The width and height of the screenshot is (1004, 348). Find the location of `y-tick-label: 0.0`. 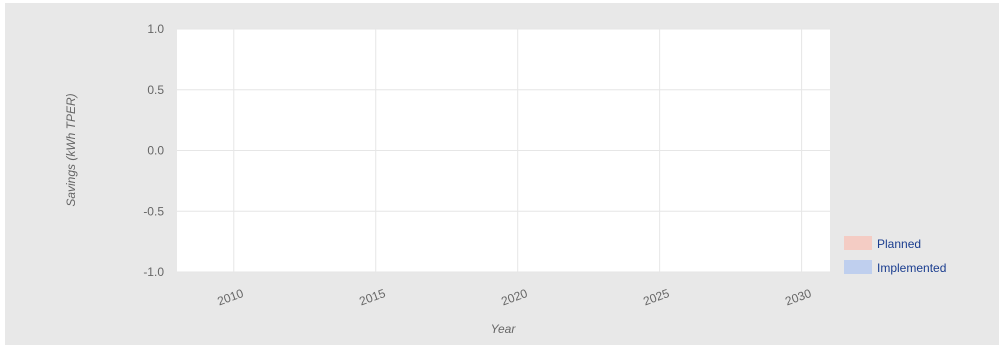

y-tick-label: 0.0 is located at coordinates (155, 151).